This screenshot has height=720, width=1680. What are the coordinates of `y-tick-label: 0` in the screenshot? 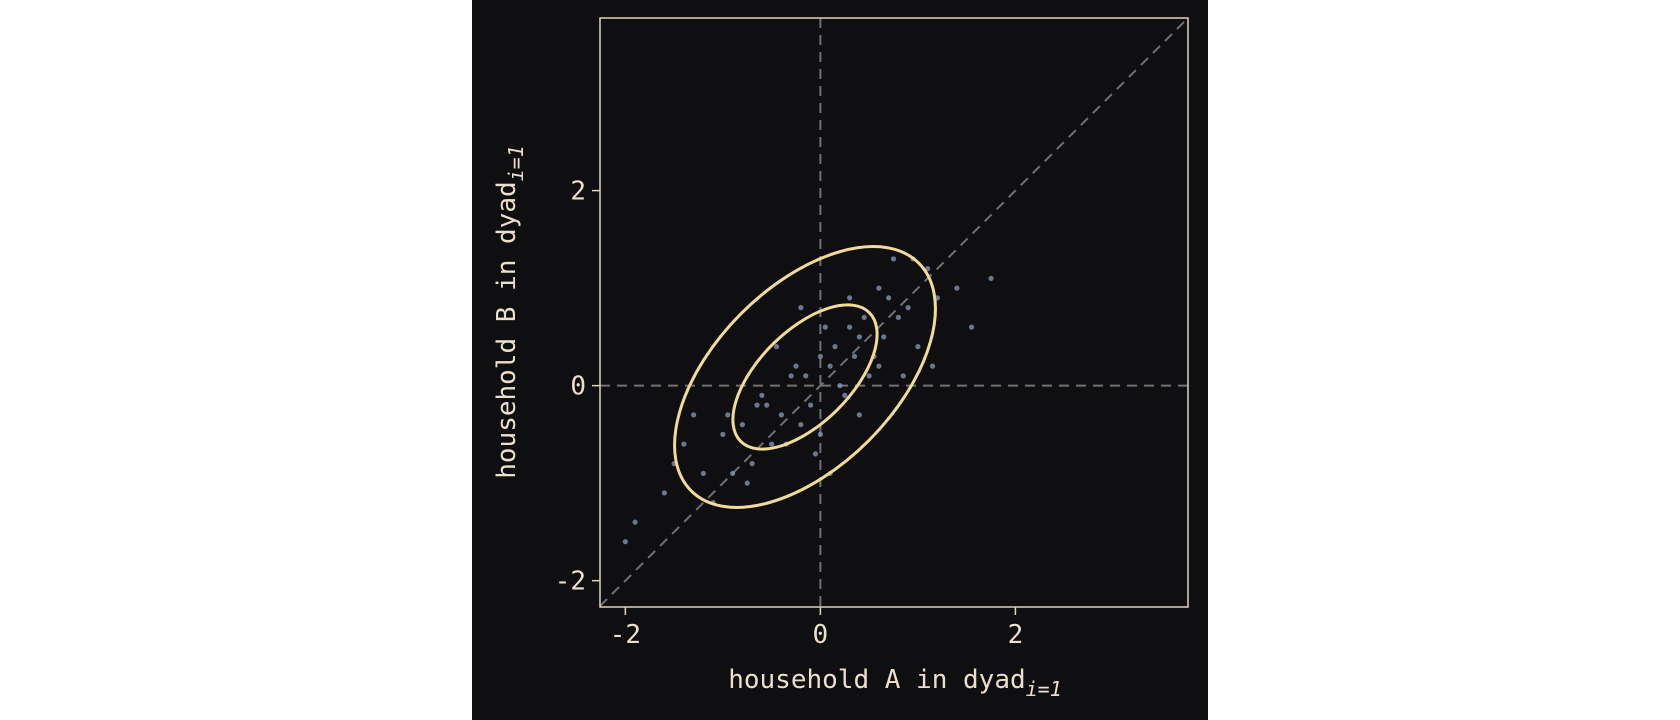 It's located at (578, 387).